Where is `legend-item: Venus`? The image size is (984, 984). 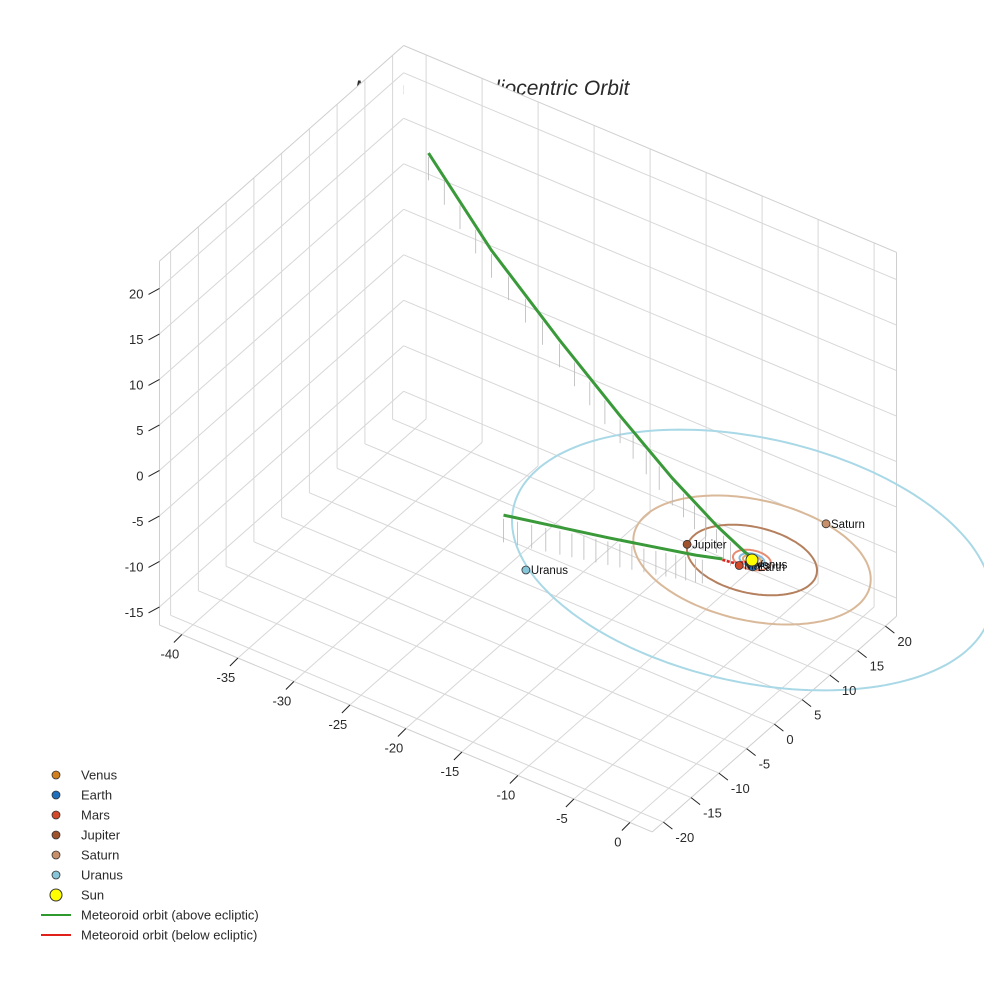
legend-item: Venus is located at coordinates (84, 775).